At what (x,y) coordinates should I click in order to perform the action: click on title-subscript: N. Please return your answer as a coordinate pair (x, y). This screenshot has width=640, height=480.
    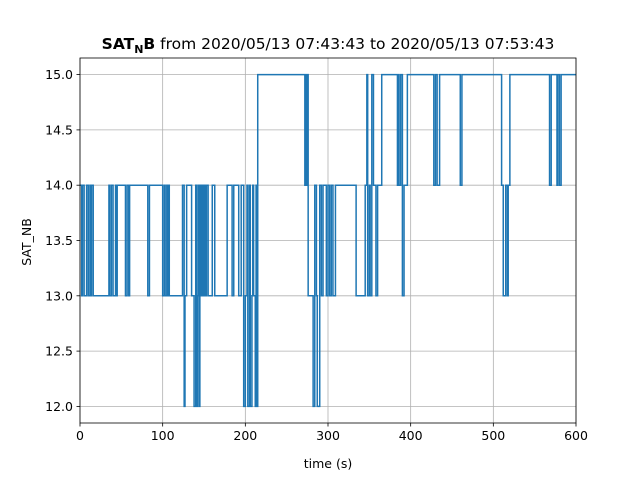
    Looking at the image, I should click on (138, 49).